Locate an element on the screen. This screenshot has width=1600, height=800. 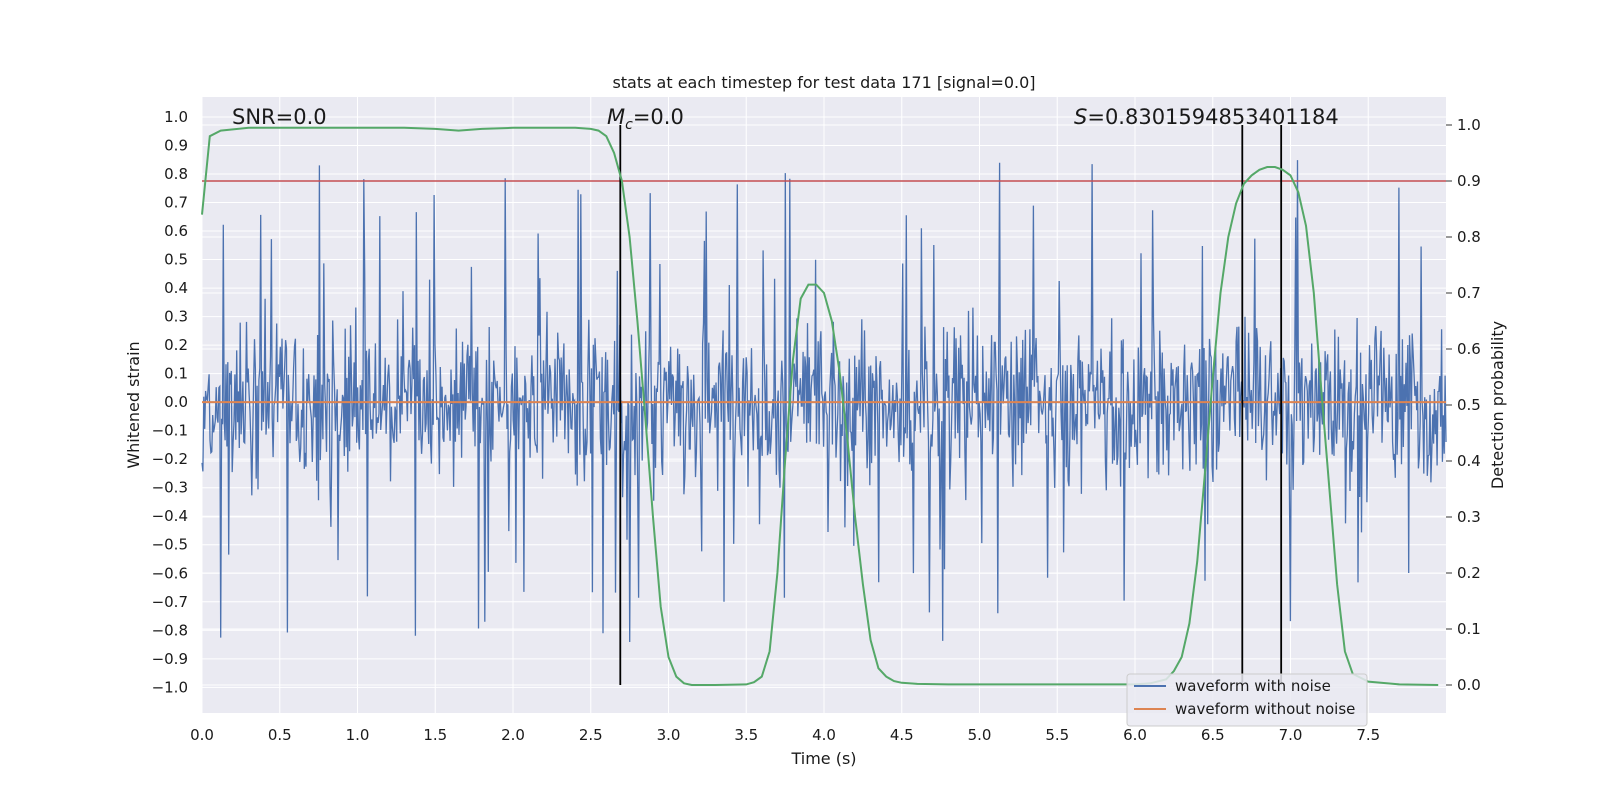
y-tick-label: 0.9 is located at coordinates (176, 145).